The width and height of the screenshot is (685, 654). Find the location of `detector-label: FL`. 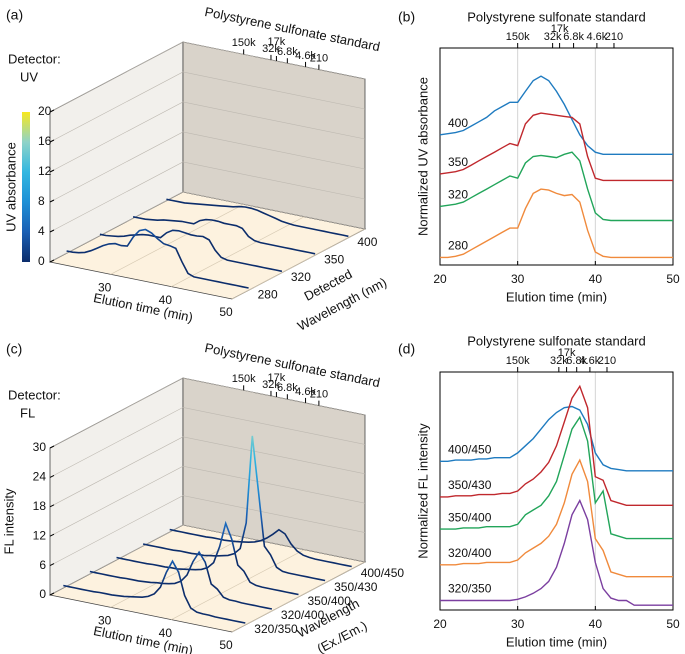

detector-label: FL is located at coordinates (27, 412).